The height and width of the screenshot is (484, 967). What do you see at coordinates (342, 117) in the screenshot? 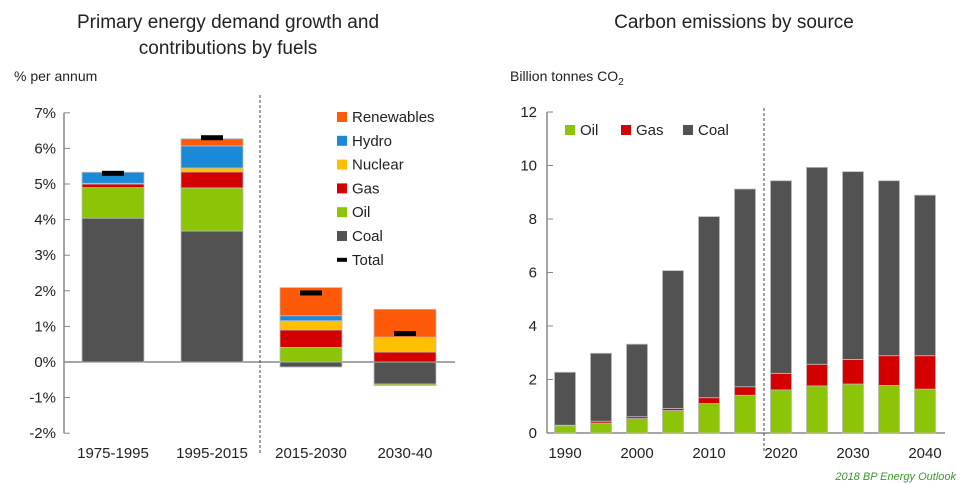
I see `legend-swatch-renewables` at bounding box center [342, 117].